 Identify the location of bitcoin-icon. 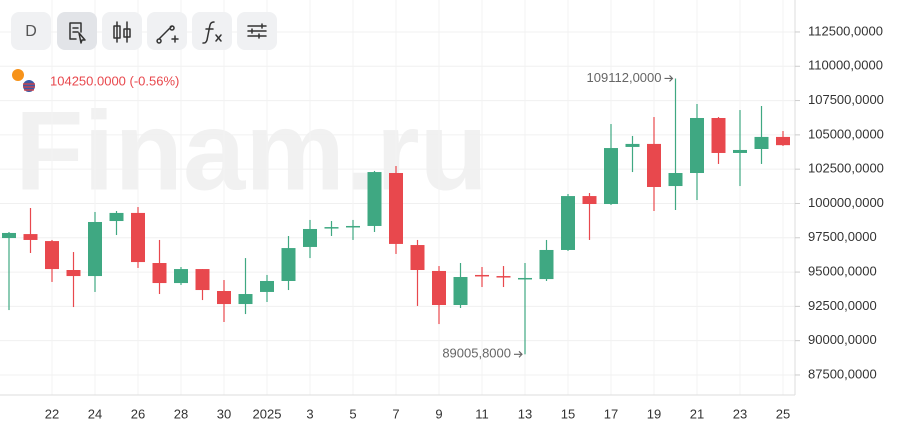
(18, 75).